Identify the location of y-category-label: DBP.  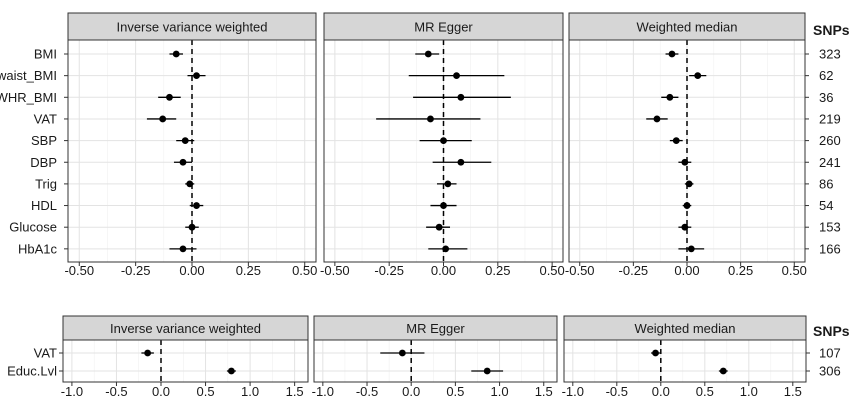
(43, 162).